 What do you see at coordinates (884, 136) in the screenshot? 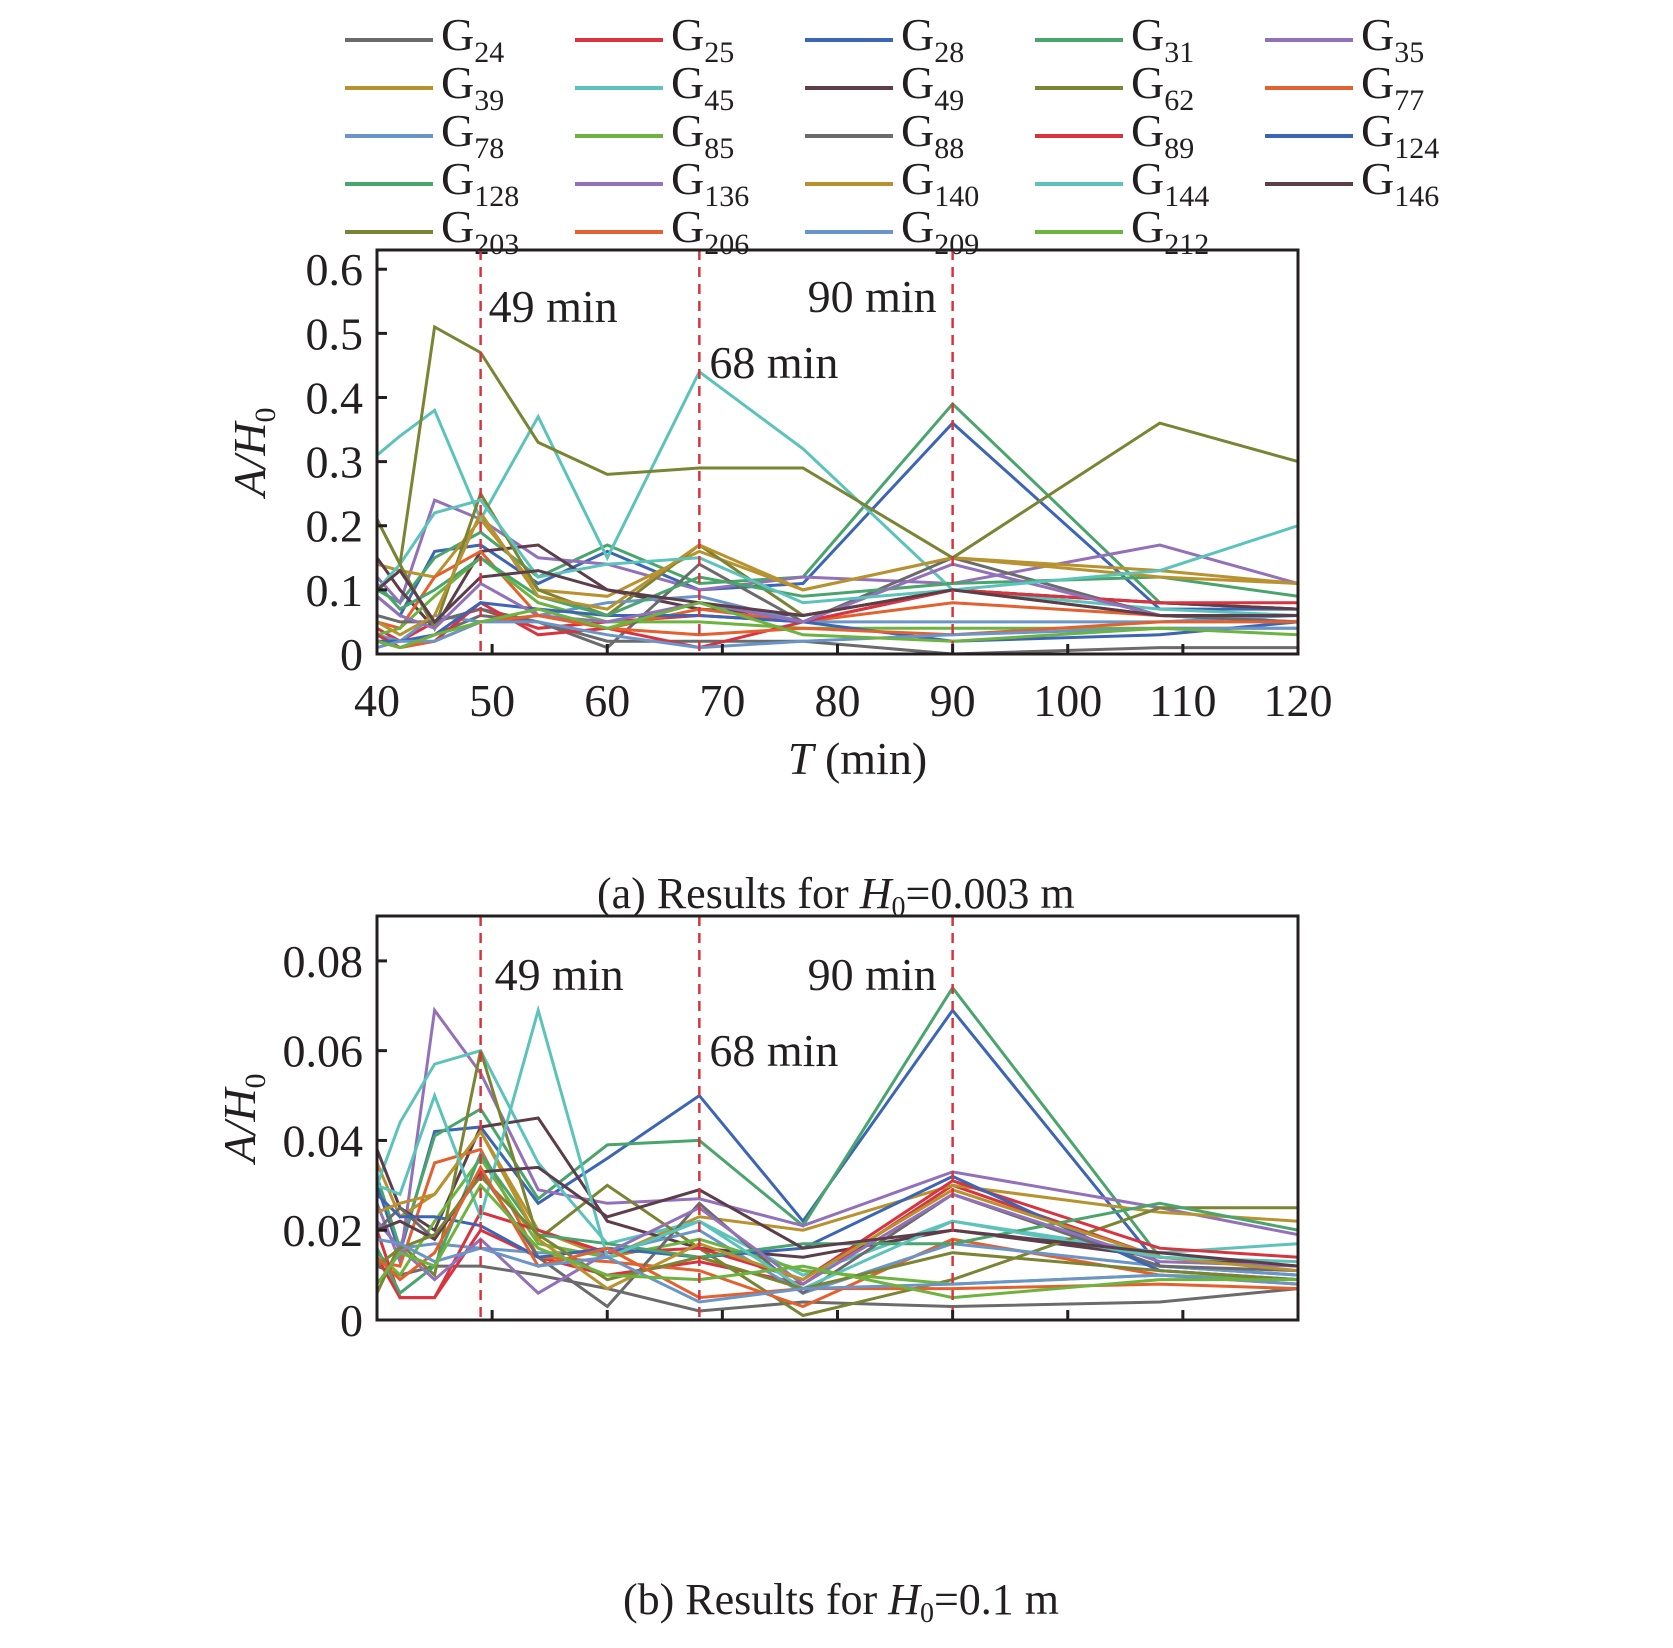
I see `legend-item-g88: G88` at bounding box center [884, 136].